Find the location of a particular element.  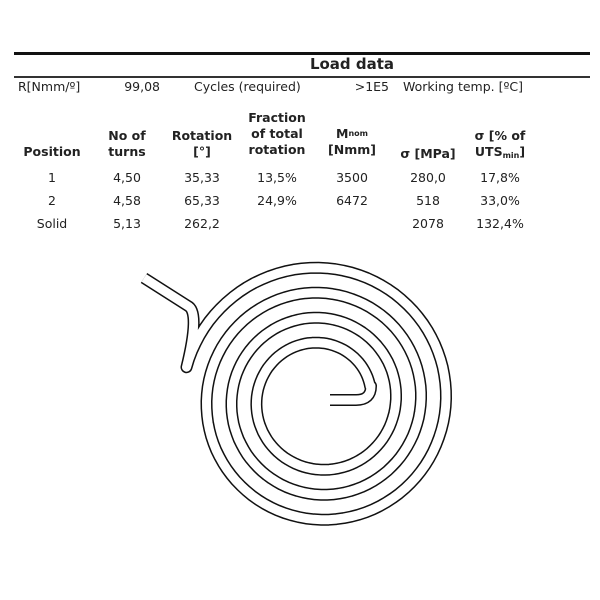

header-sigma-pct-line1: σ [% of is located at coordinates (500, 135).